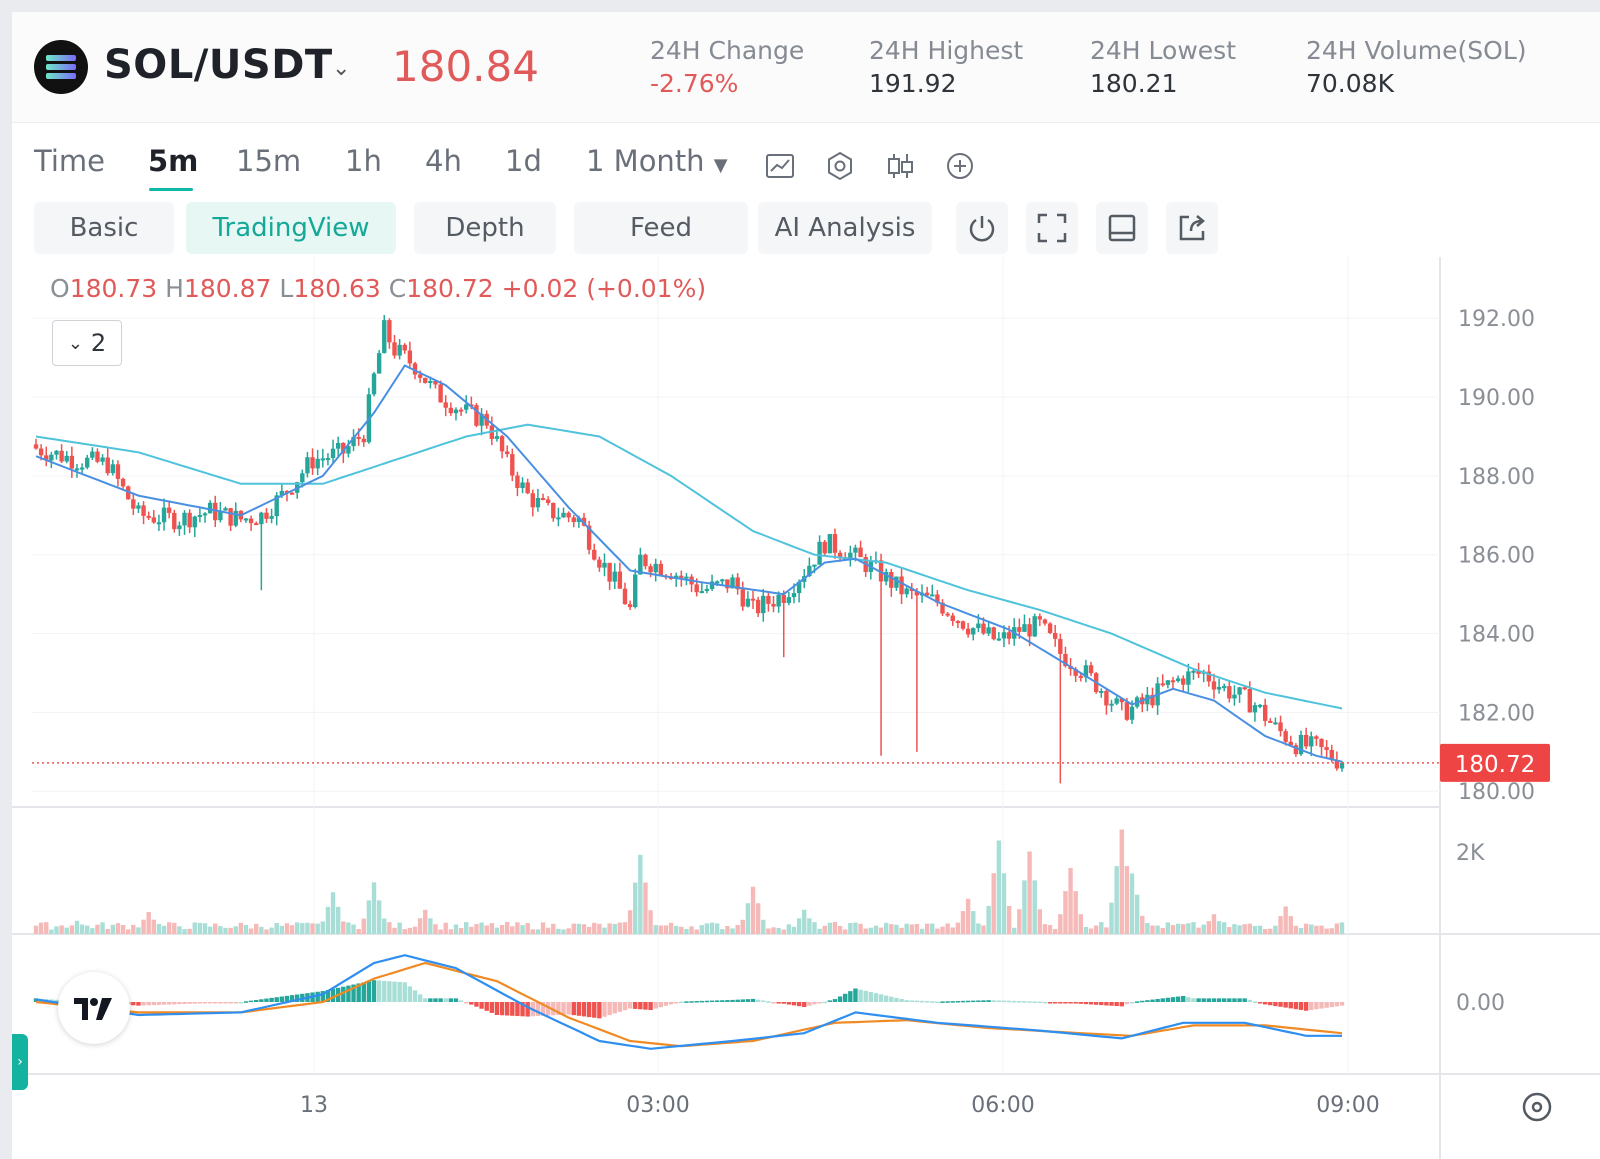 This screenshot has height=1159, width=1600. Describe the element at coordinates (69, 161) in the screenshot. I see `tab-time: Time` at that location.